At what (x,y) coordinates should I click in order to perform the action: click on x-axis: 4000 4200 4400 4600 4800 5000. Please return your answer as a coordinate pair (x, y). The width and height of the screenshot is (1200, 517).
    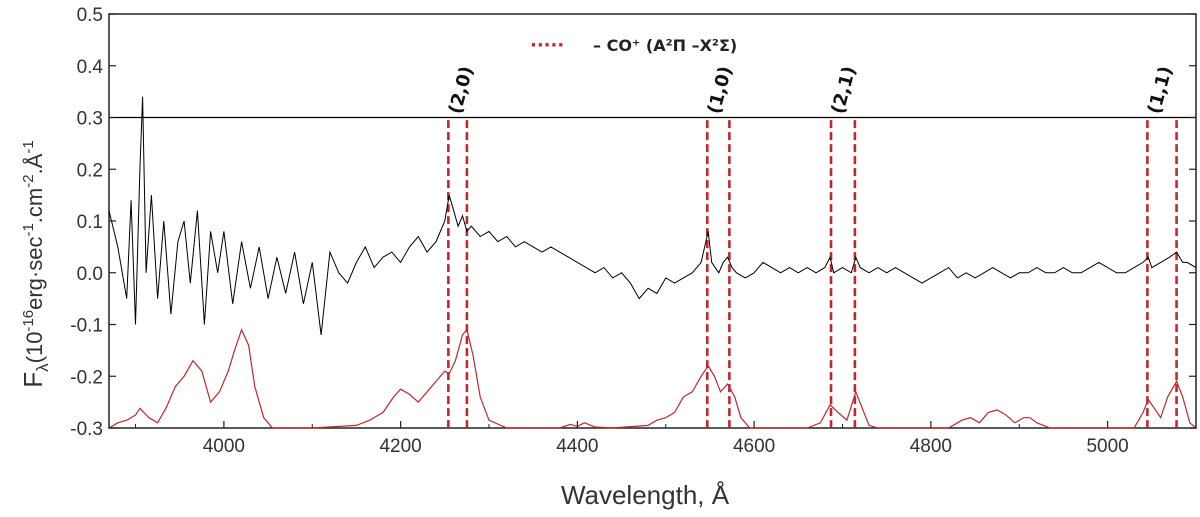
    Looking at the image, I should click on (666, 439).